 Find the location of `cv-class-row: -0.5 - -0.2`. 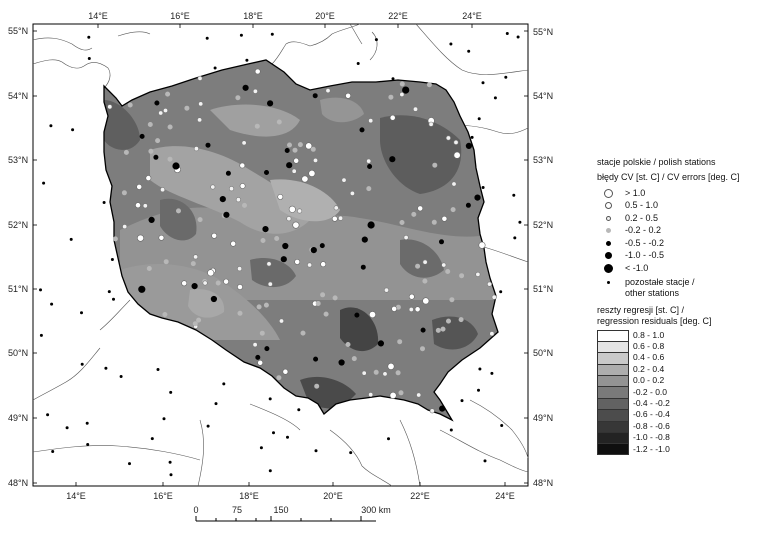

cv-class-row: -0.5 - -0.2 is located at coordinates (683, 243).